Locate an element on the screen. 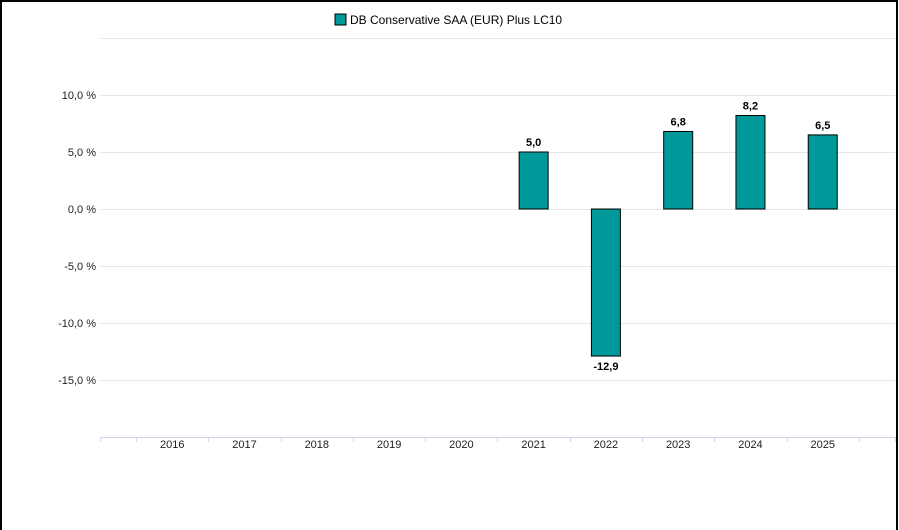 The width and height of the screenshot is (899, 530). data-label-2024: 8,2 is located at coordinates (750, 107).